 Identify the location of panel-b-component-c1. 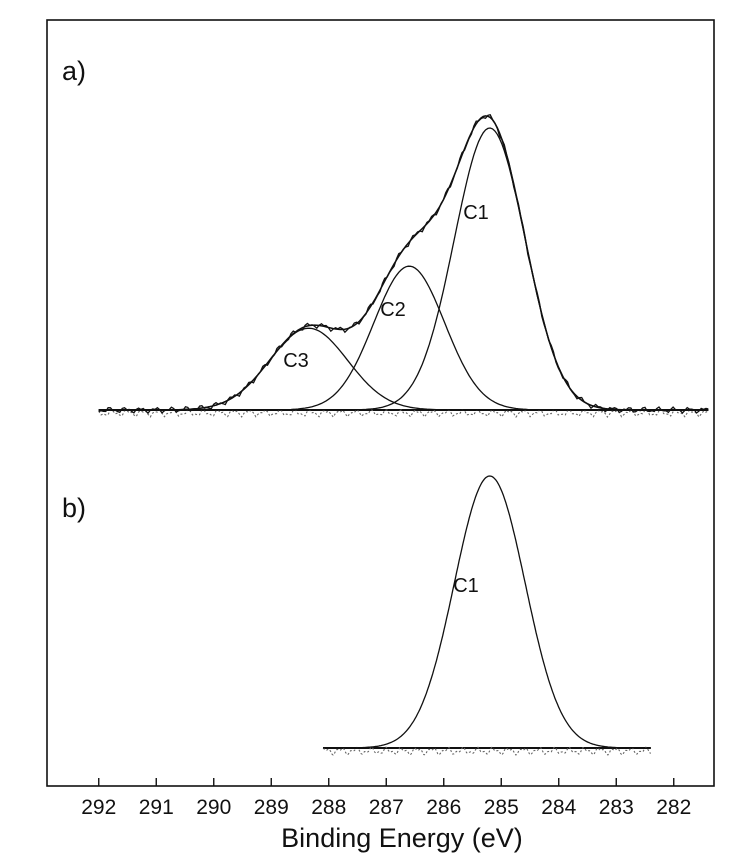
(487, 612).